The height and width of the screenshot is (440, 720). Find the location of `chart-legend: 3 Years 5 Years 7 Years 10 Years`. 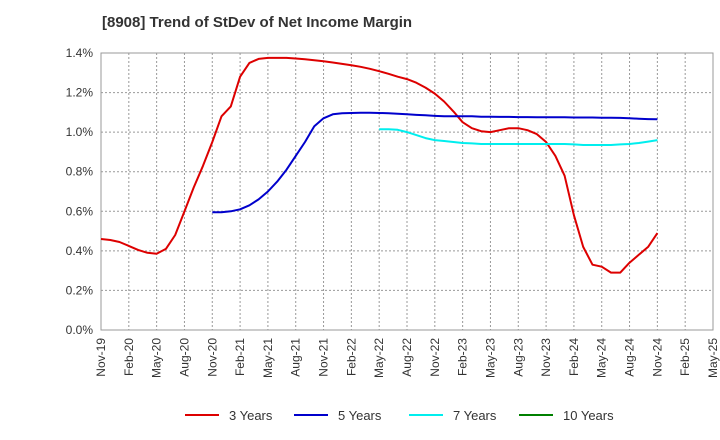

chart-legend: 3 Years 5 Years 7 Years 10 Years is located at coordinates (360, 416).